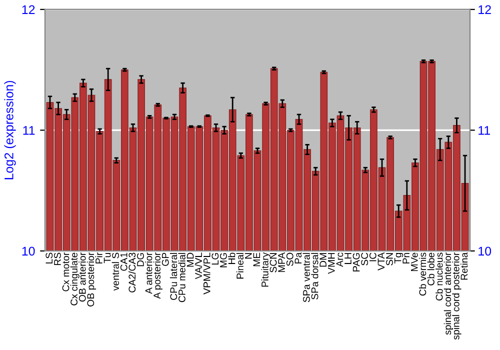  I want to click on x-tick-label: GP, so click(165, 259).